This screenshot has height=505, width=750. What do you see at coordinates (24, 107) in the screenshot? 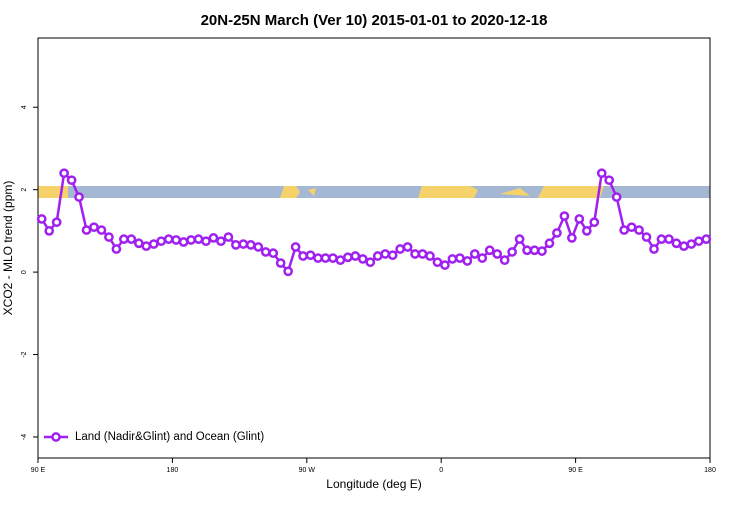
I see `y-tick-label: 4` at bounding box center [24, 107].